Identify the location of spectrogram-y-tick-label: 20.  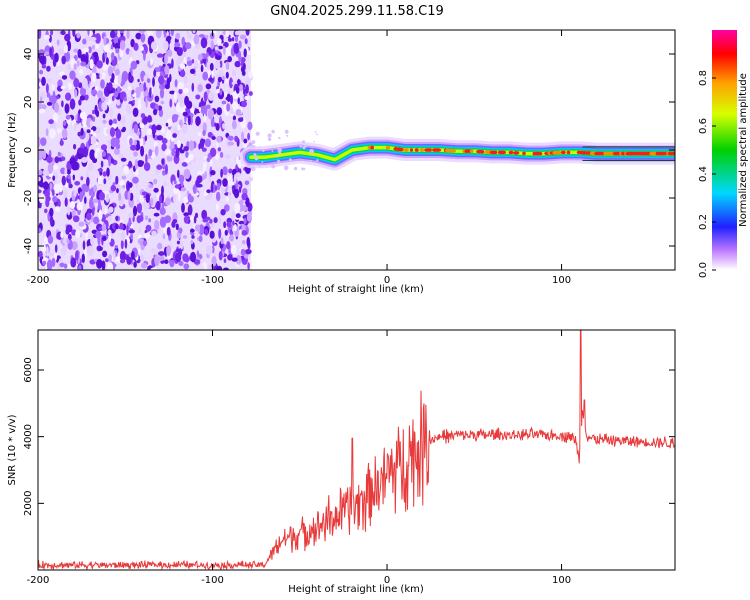
(28, 102).